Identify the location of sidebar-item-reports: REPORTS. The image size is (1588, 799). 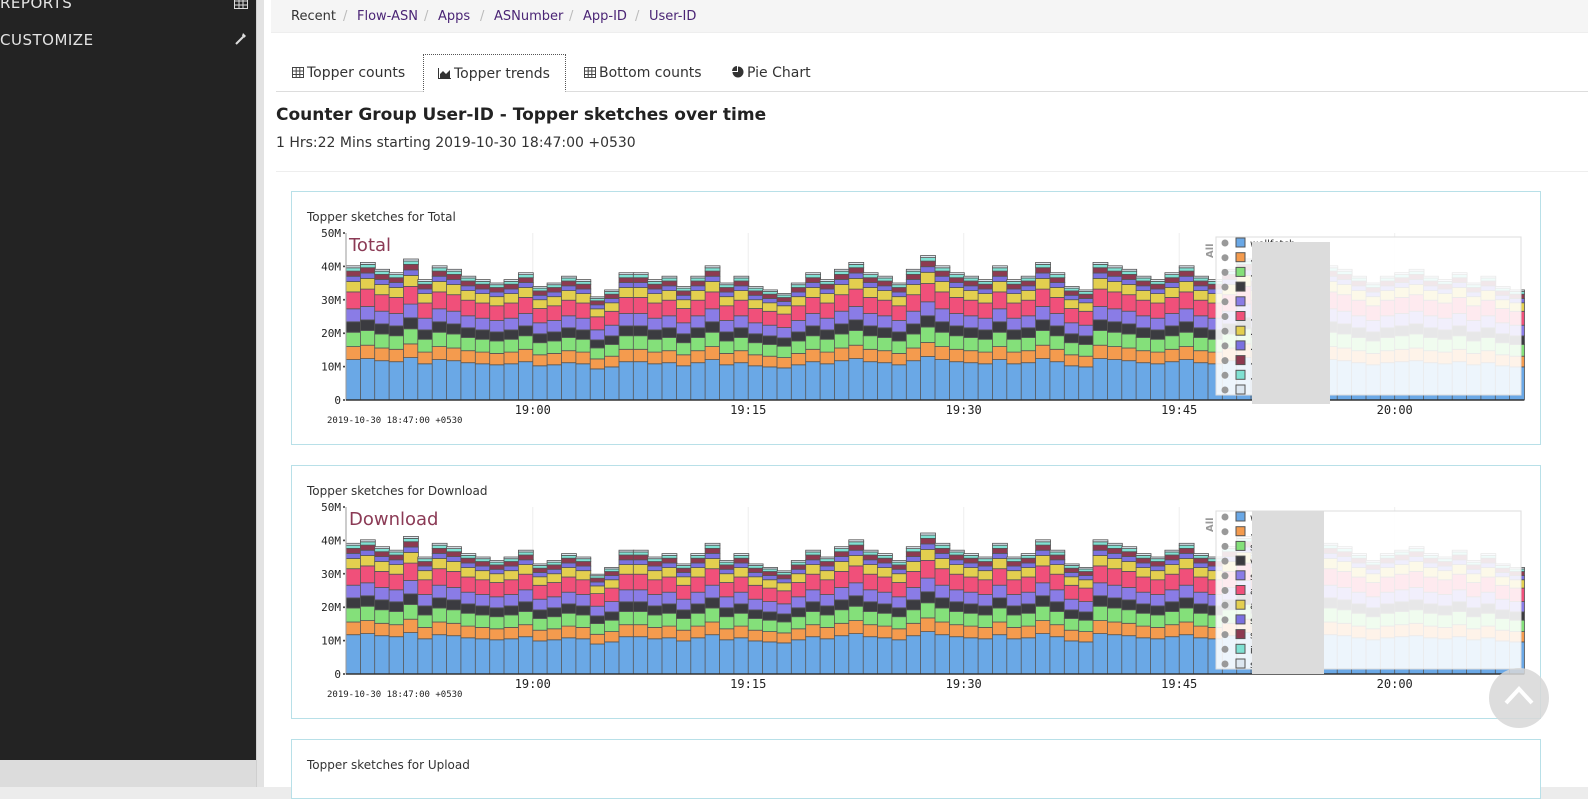
(128, 9).